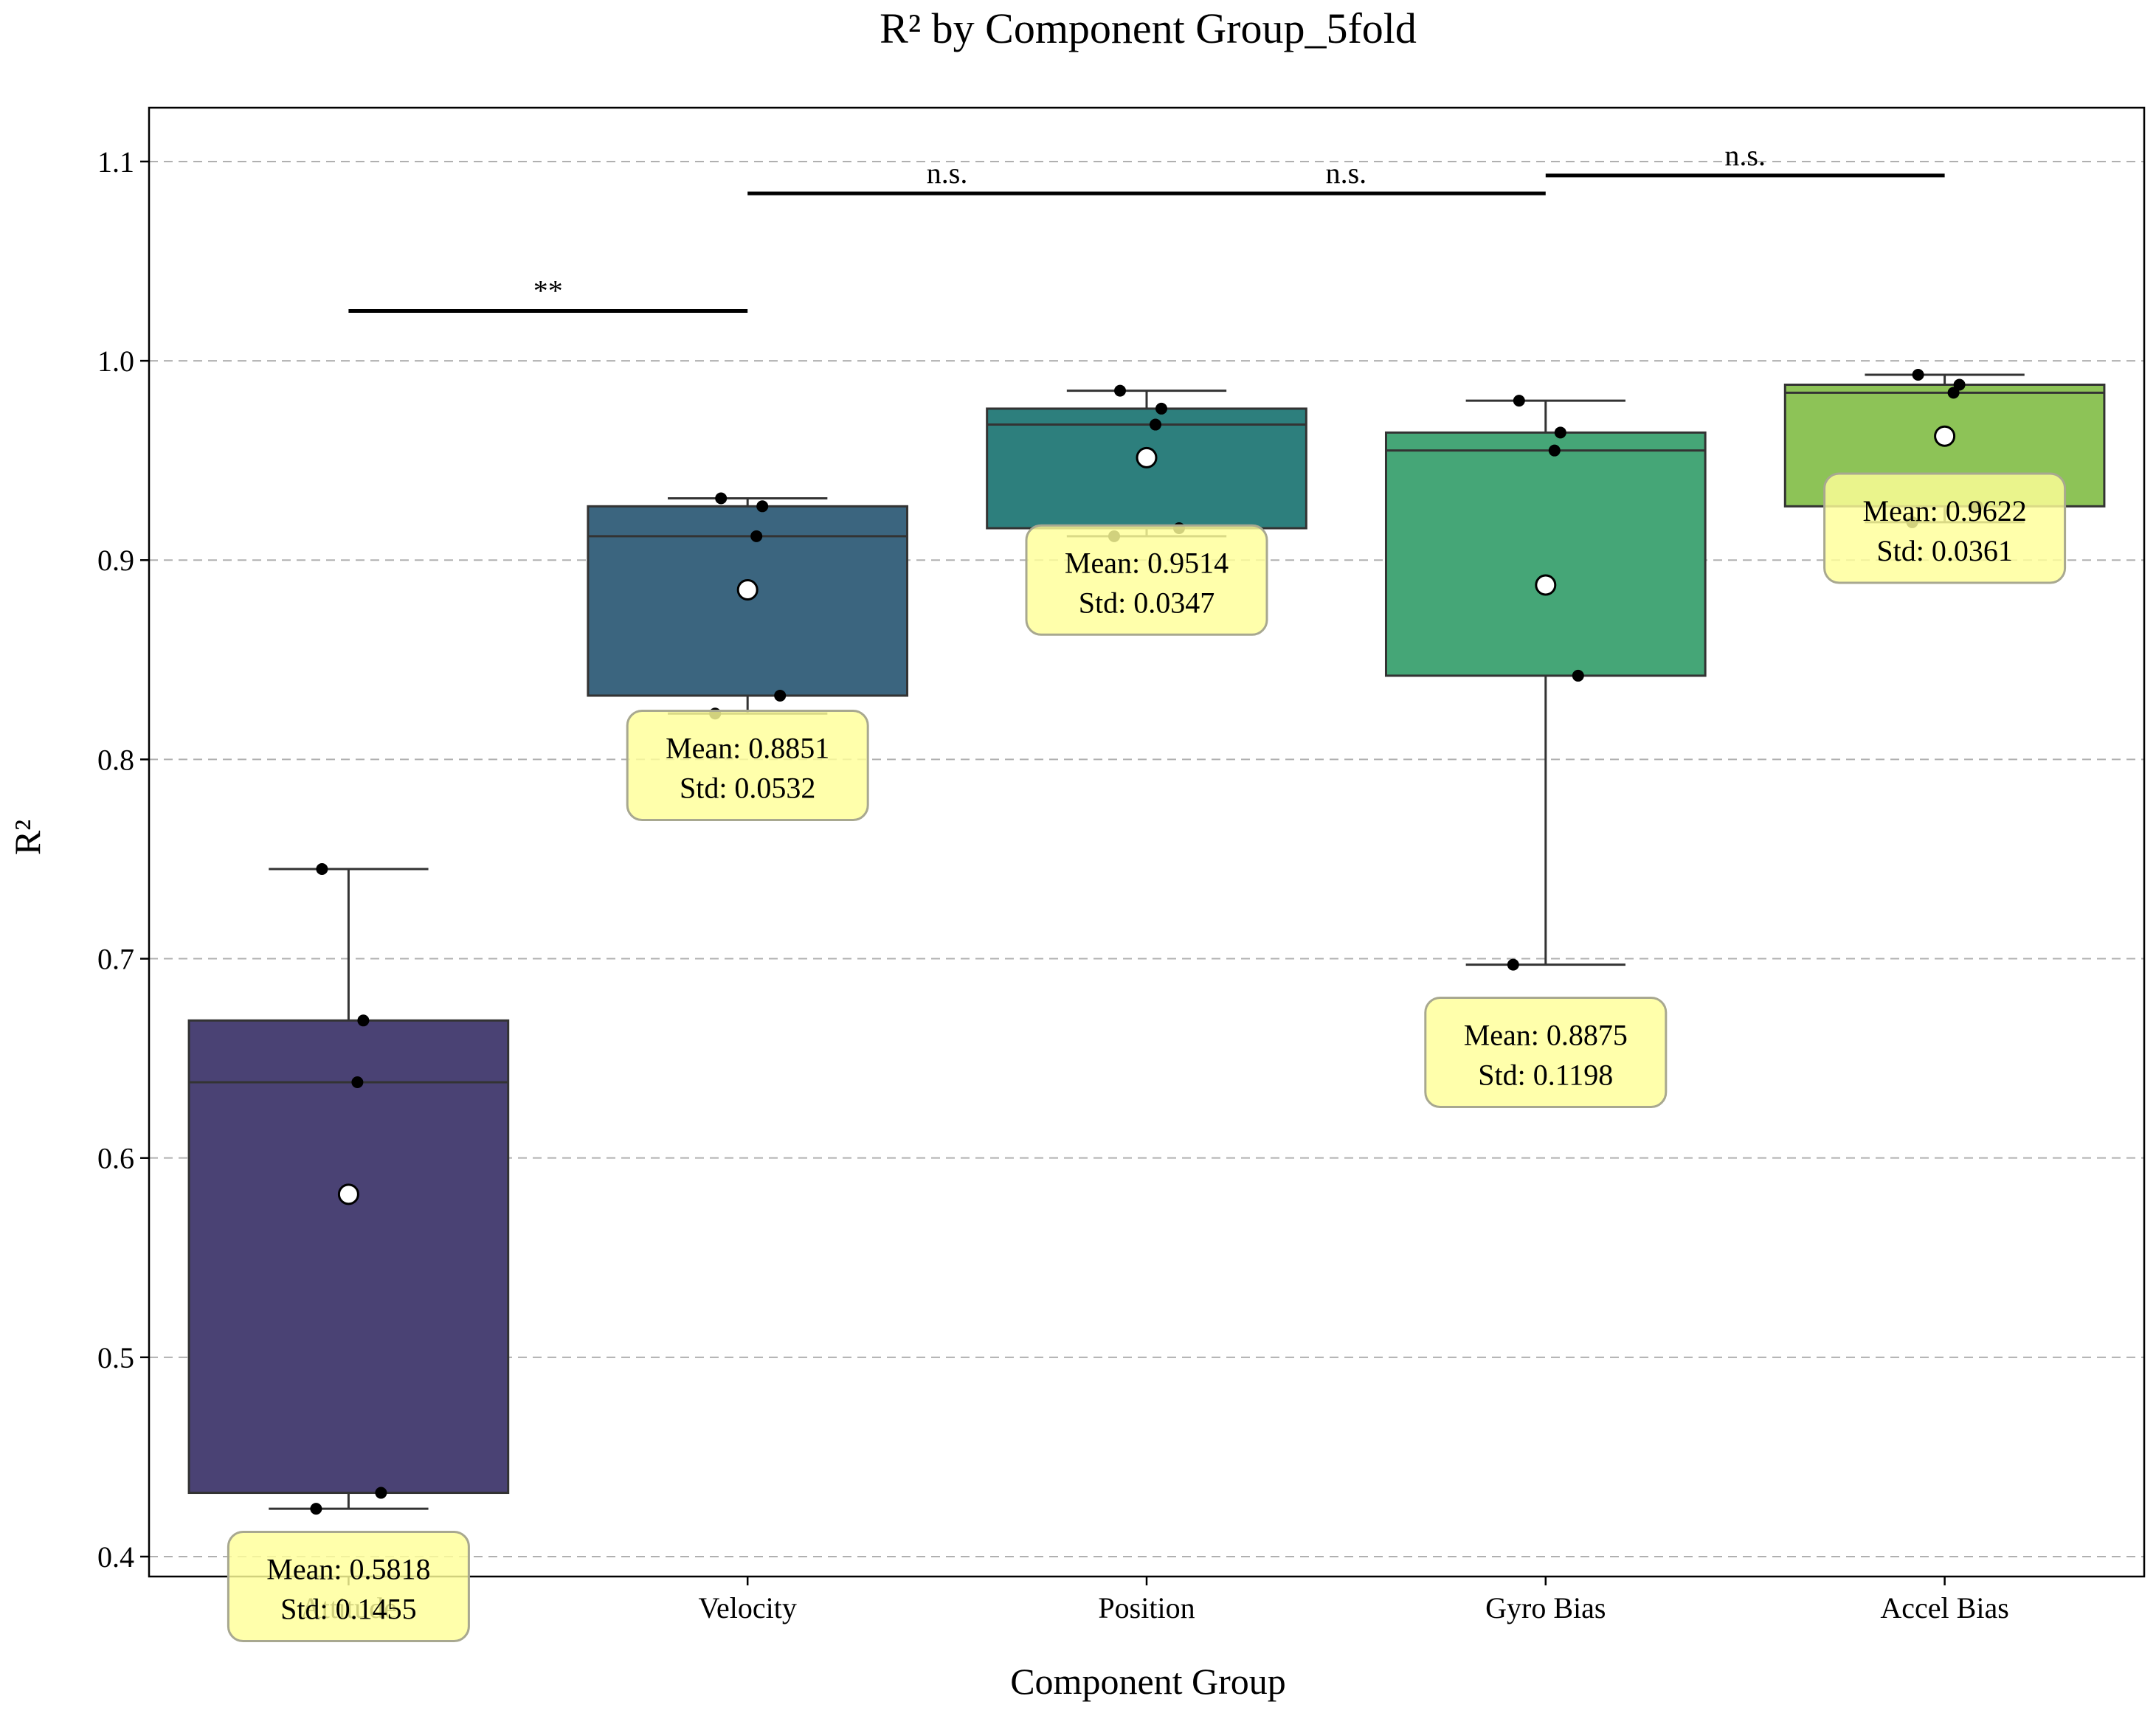 The height and width of the screenshot is (1713, 2156). Describe the element at coordinates (115, 759) in the screenshot. I see `y-tick-label: 0.8` at that location.